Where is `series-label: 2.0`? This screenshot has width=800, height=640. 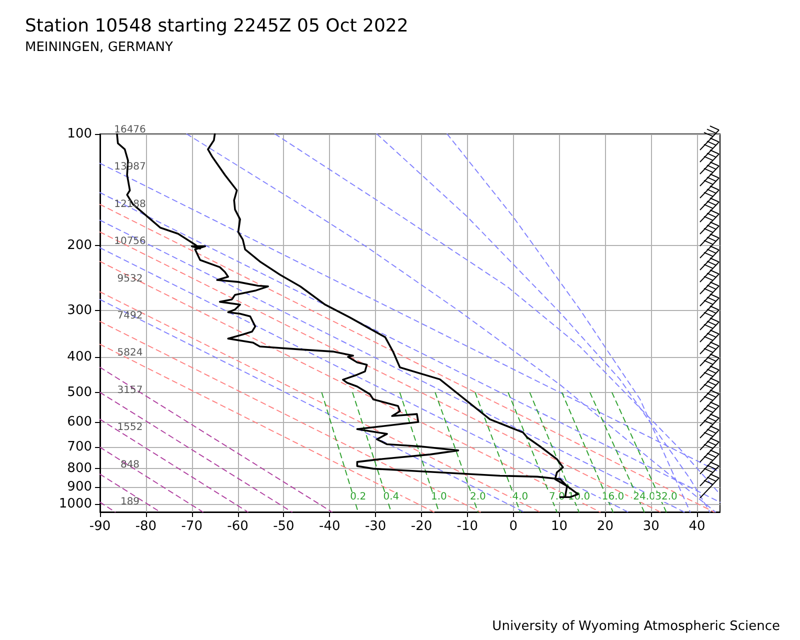 series-label: 2.0 is located at coordinates (478, 497).